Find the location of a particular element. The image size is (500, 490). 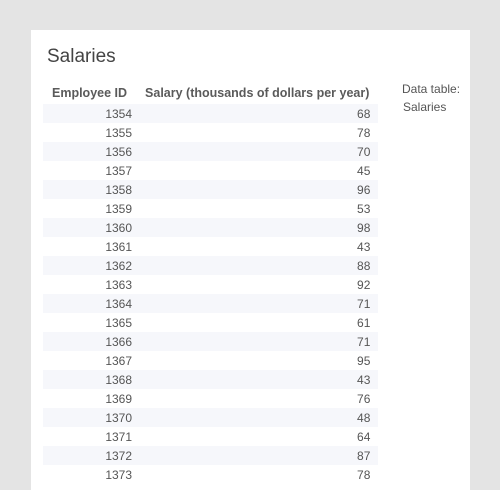

employee-id-cell: 1370 is located at coordinates (90, 417).